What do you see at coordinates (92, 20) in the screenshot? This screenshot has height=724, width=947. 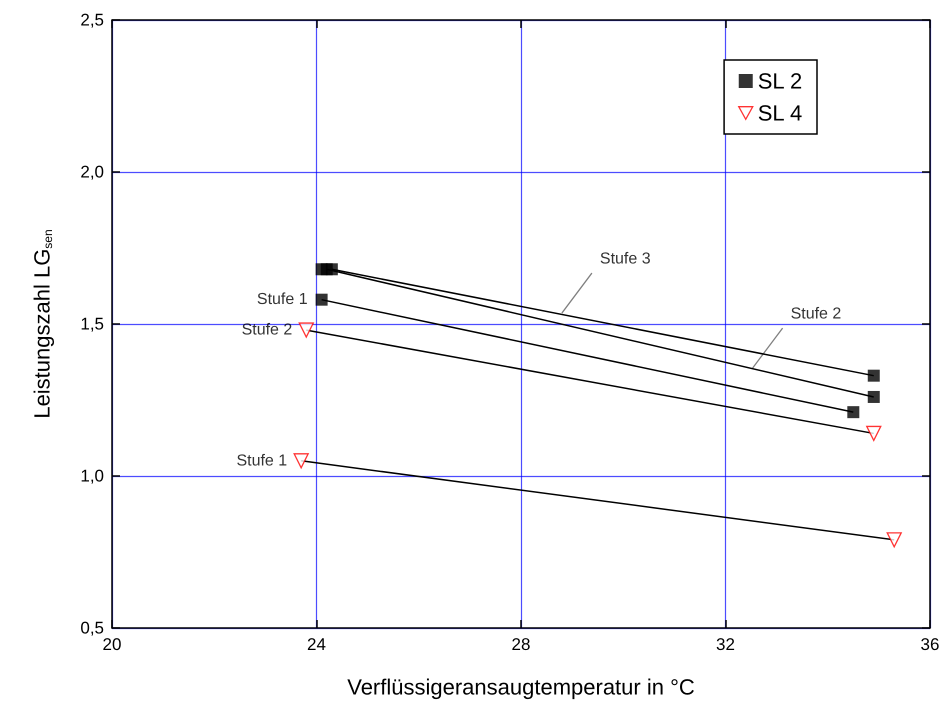 I see `y-tick-label: 2,5` at bounding box center [92, 20].